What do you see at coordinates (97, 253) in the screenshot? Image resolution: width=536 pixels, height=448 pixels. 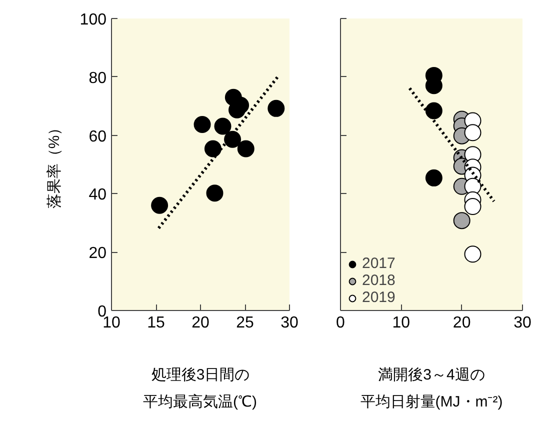 I see `y-tick-label: 20` at bounding box center [97, 253].